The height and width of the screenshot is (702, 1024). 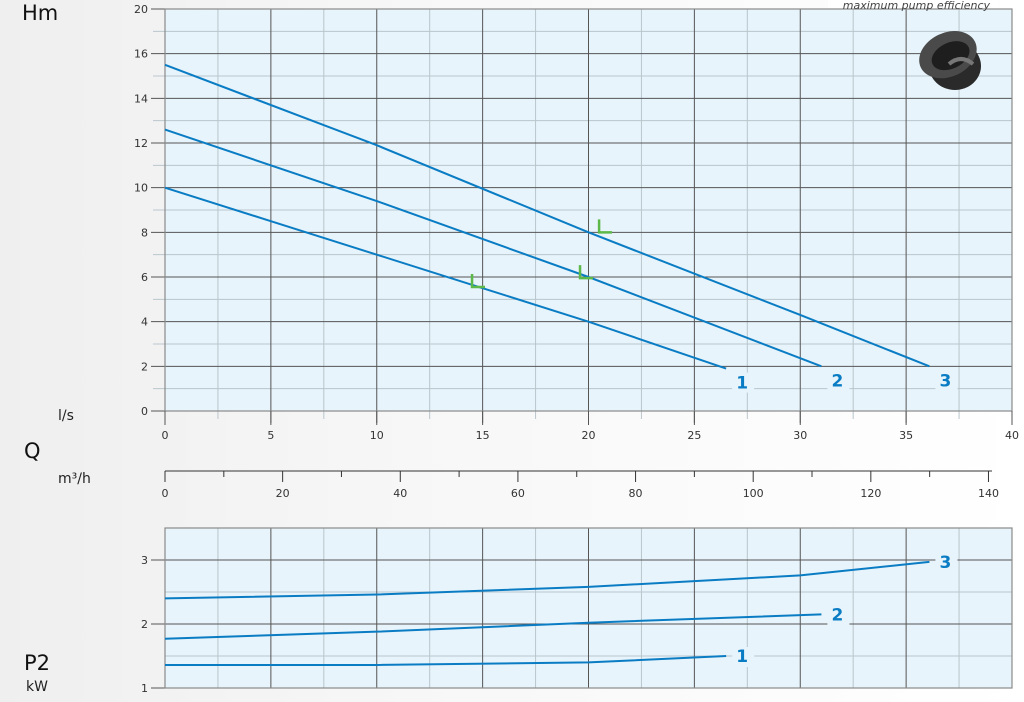 I want to click on q-tick-label: 120, so click(x=870, y=493).